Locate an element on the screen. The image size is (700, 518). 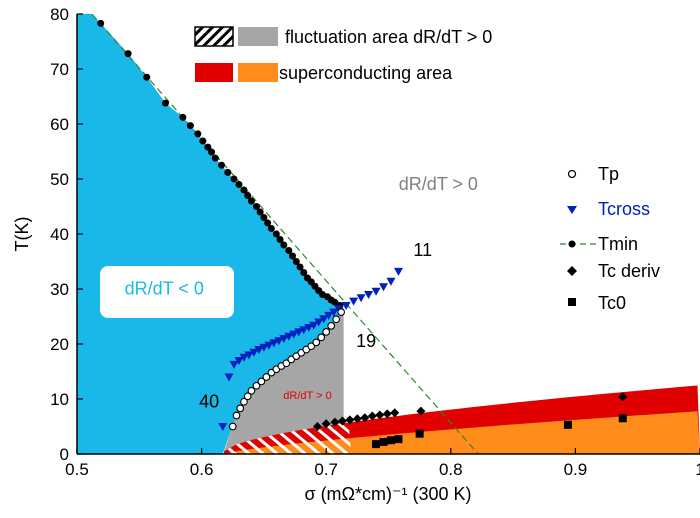
x-axis-label: σ (mΩ*cm)⁻¹ (300 K) is located at coordinates (387, 494).